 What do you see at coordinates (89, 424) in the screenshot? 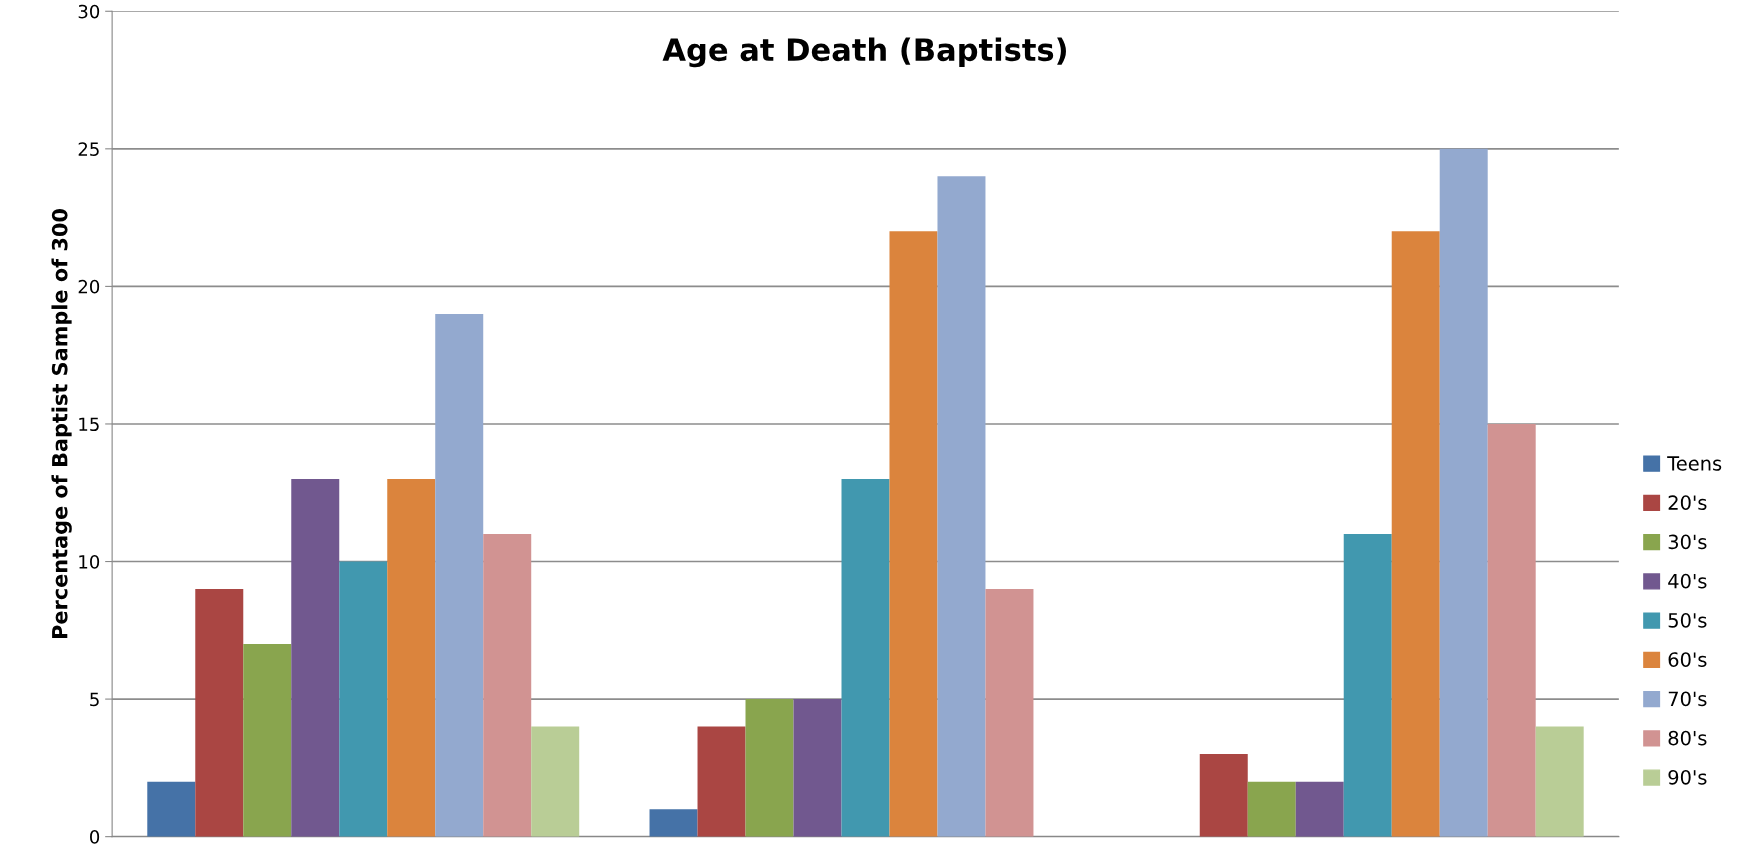
I see `y-tick-label: 15` at bounding box center [89, 424].